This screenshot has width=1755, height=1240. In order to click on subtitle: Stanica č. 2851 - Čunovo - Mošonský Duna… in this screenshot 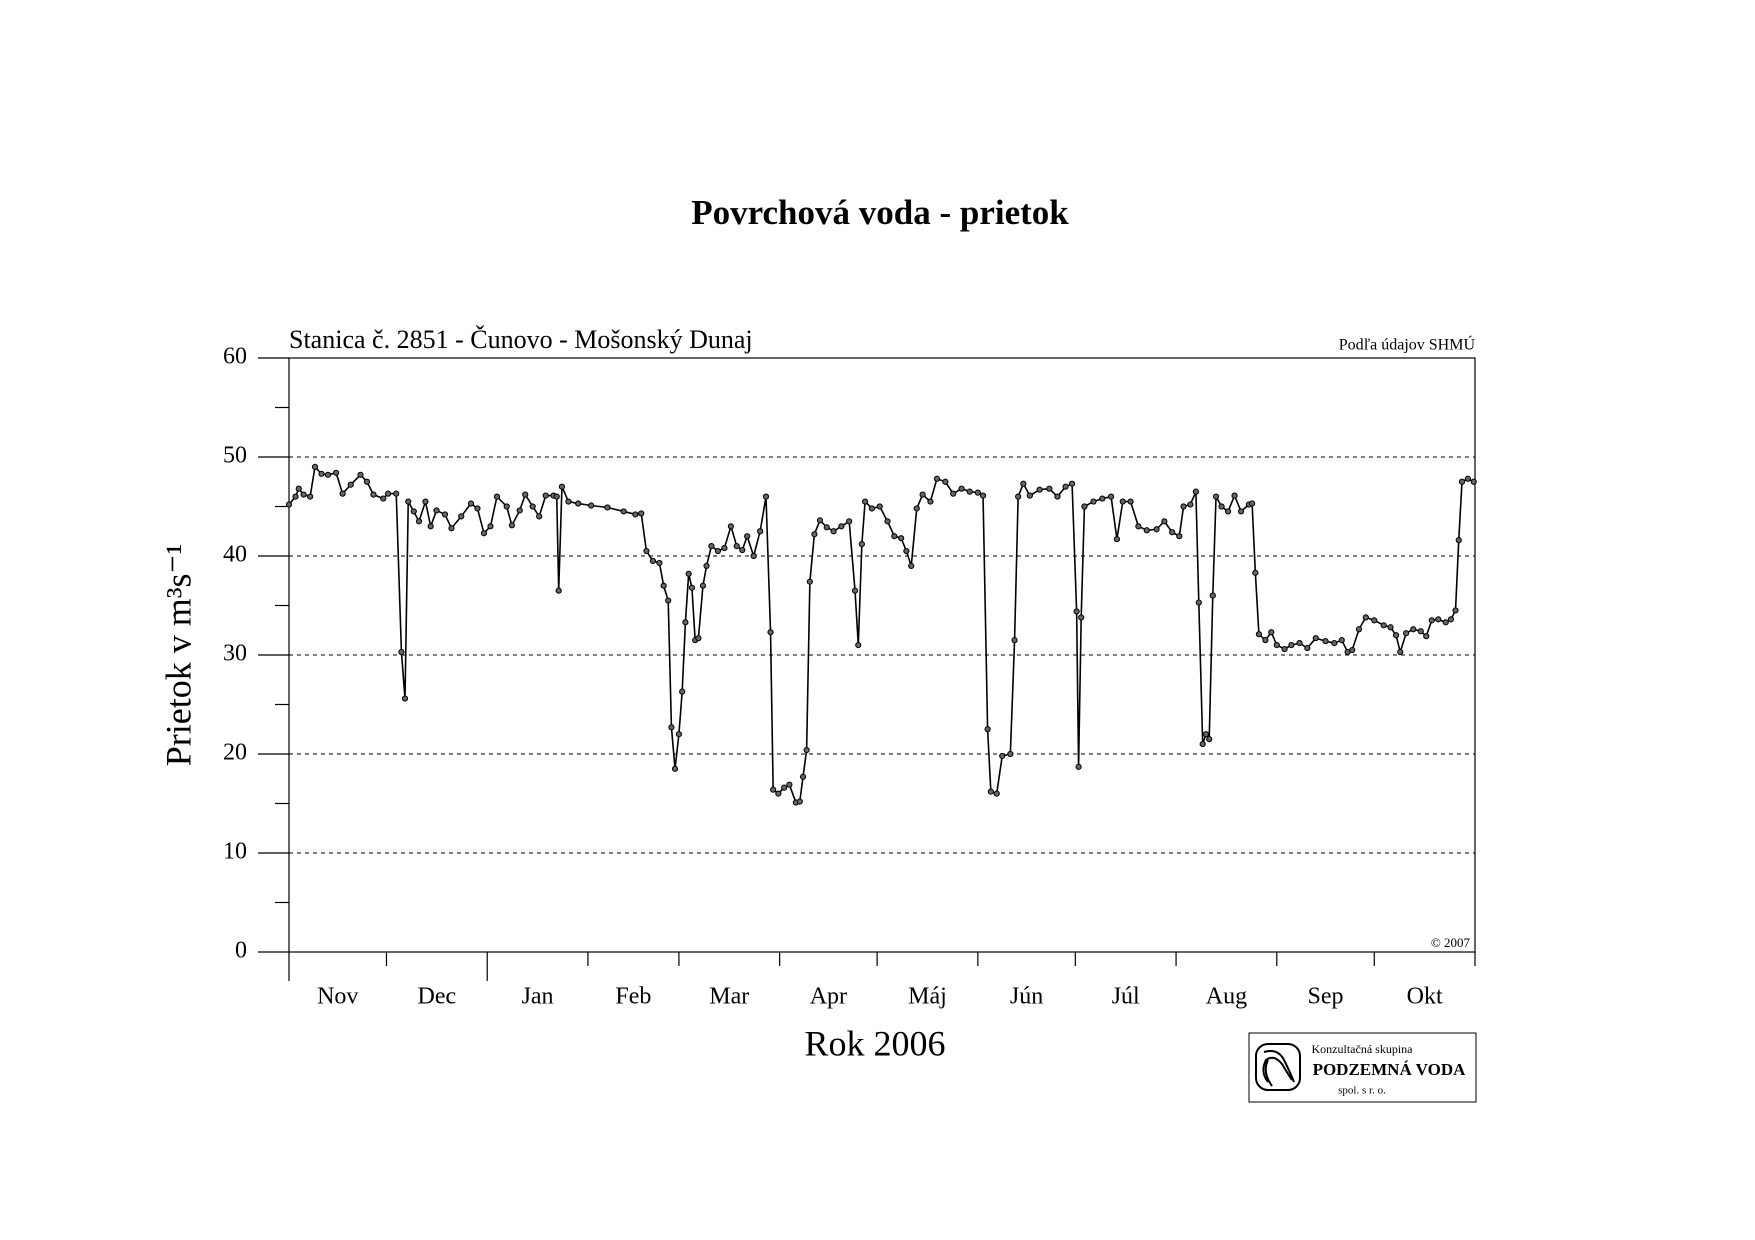, I will do `click(521, 339)`.